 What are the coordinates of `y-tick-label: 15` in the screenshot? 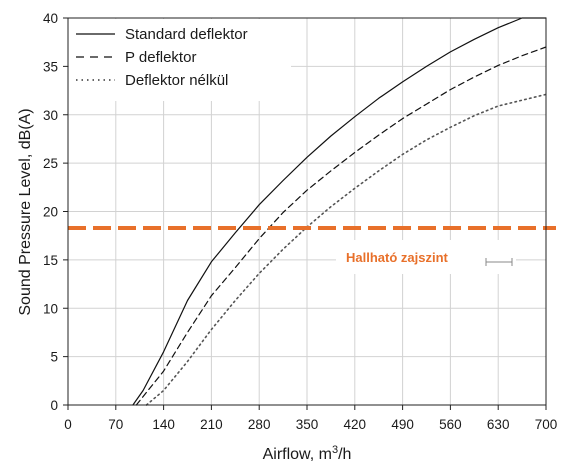 It's located at (50, 260).